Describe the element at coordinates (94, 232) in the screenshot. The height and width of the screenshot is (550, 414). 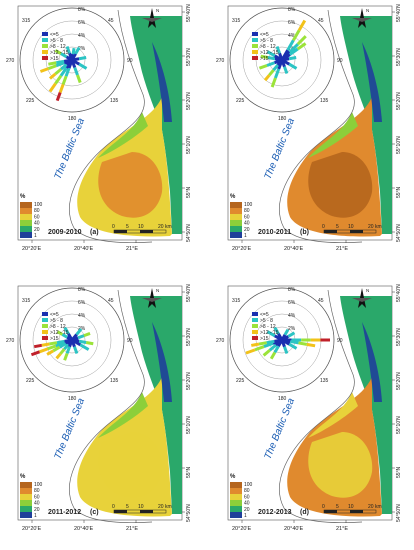
I see `panel-letter: (a)` at that location.